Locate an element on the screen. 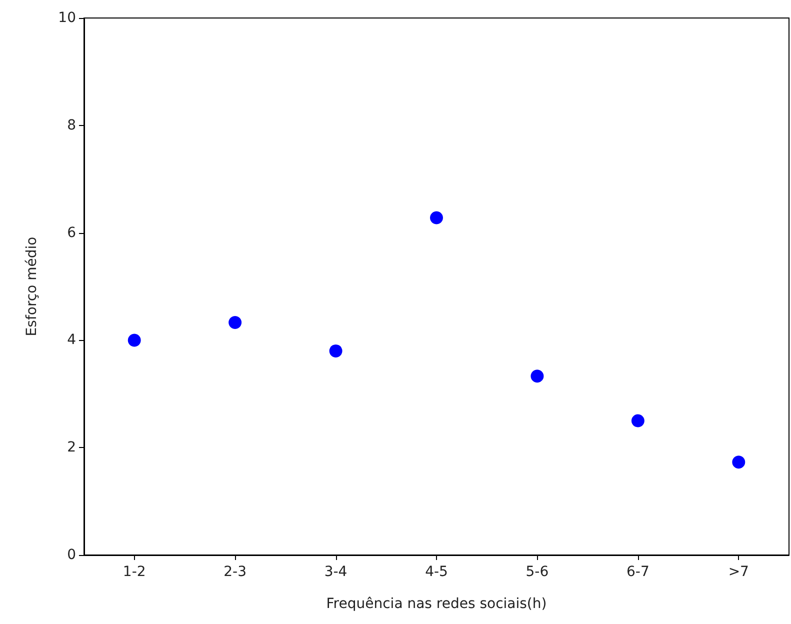 Image resolution: width=791 pixels, height=624 pixels. y-tick-label: 2 is located at coordinates (71, 448).